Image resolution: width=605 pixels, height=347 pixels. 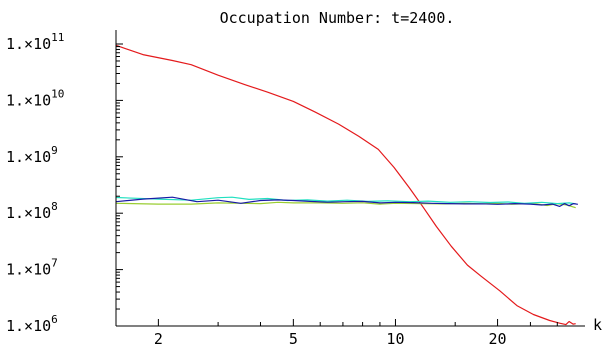 What do you see at coordinates (32, 324) in the screenshot?
I see `y-tick-label: 1.×106` at bounding box center [32, 324].